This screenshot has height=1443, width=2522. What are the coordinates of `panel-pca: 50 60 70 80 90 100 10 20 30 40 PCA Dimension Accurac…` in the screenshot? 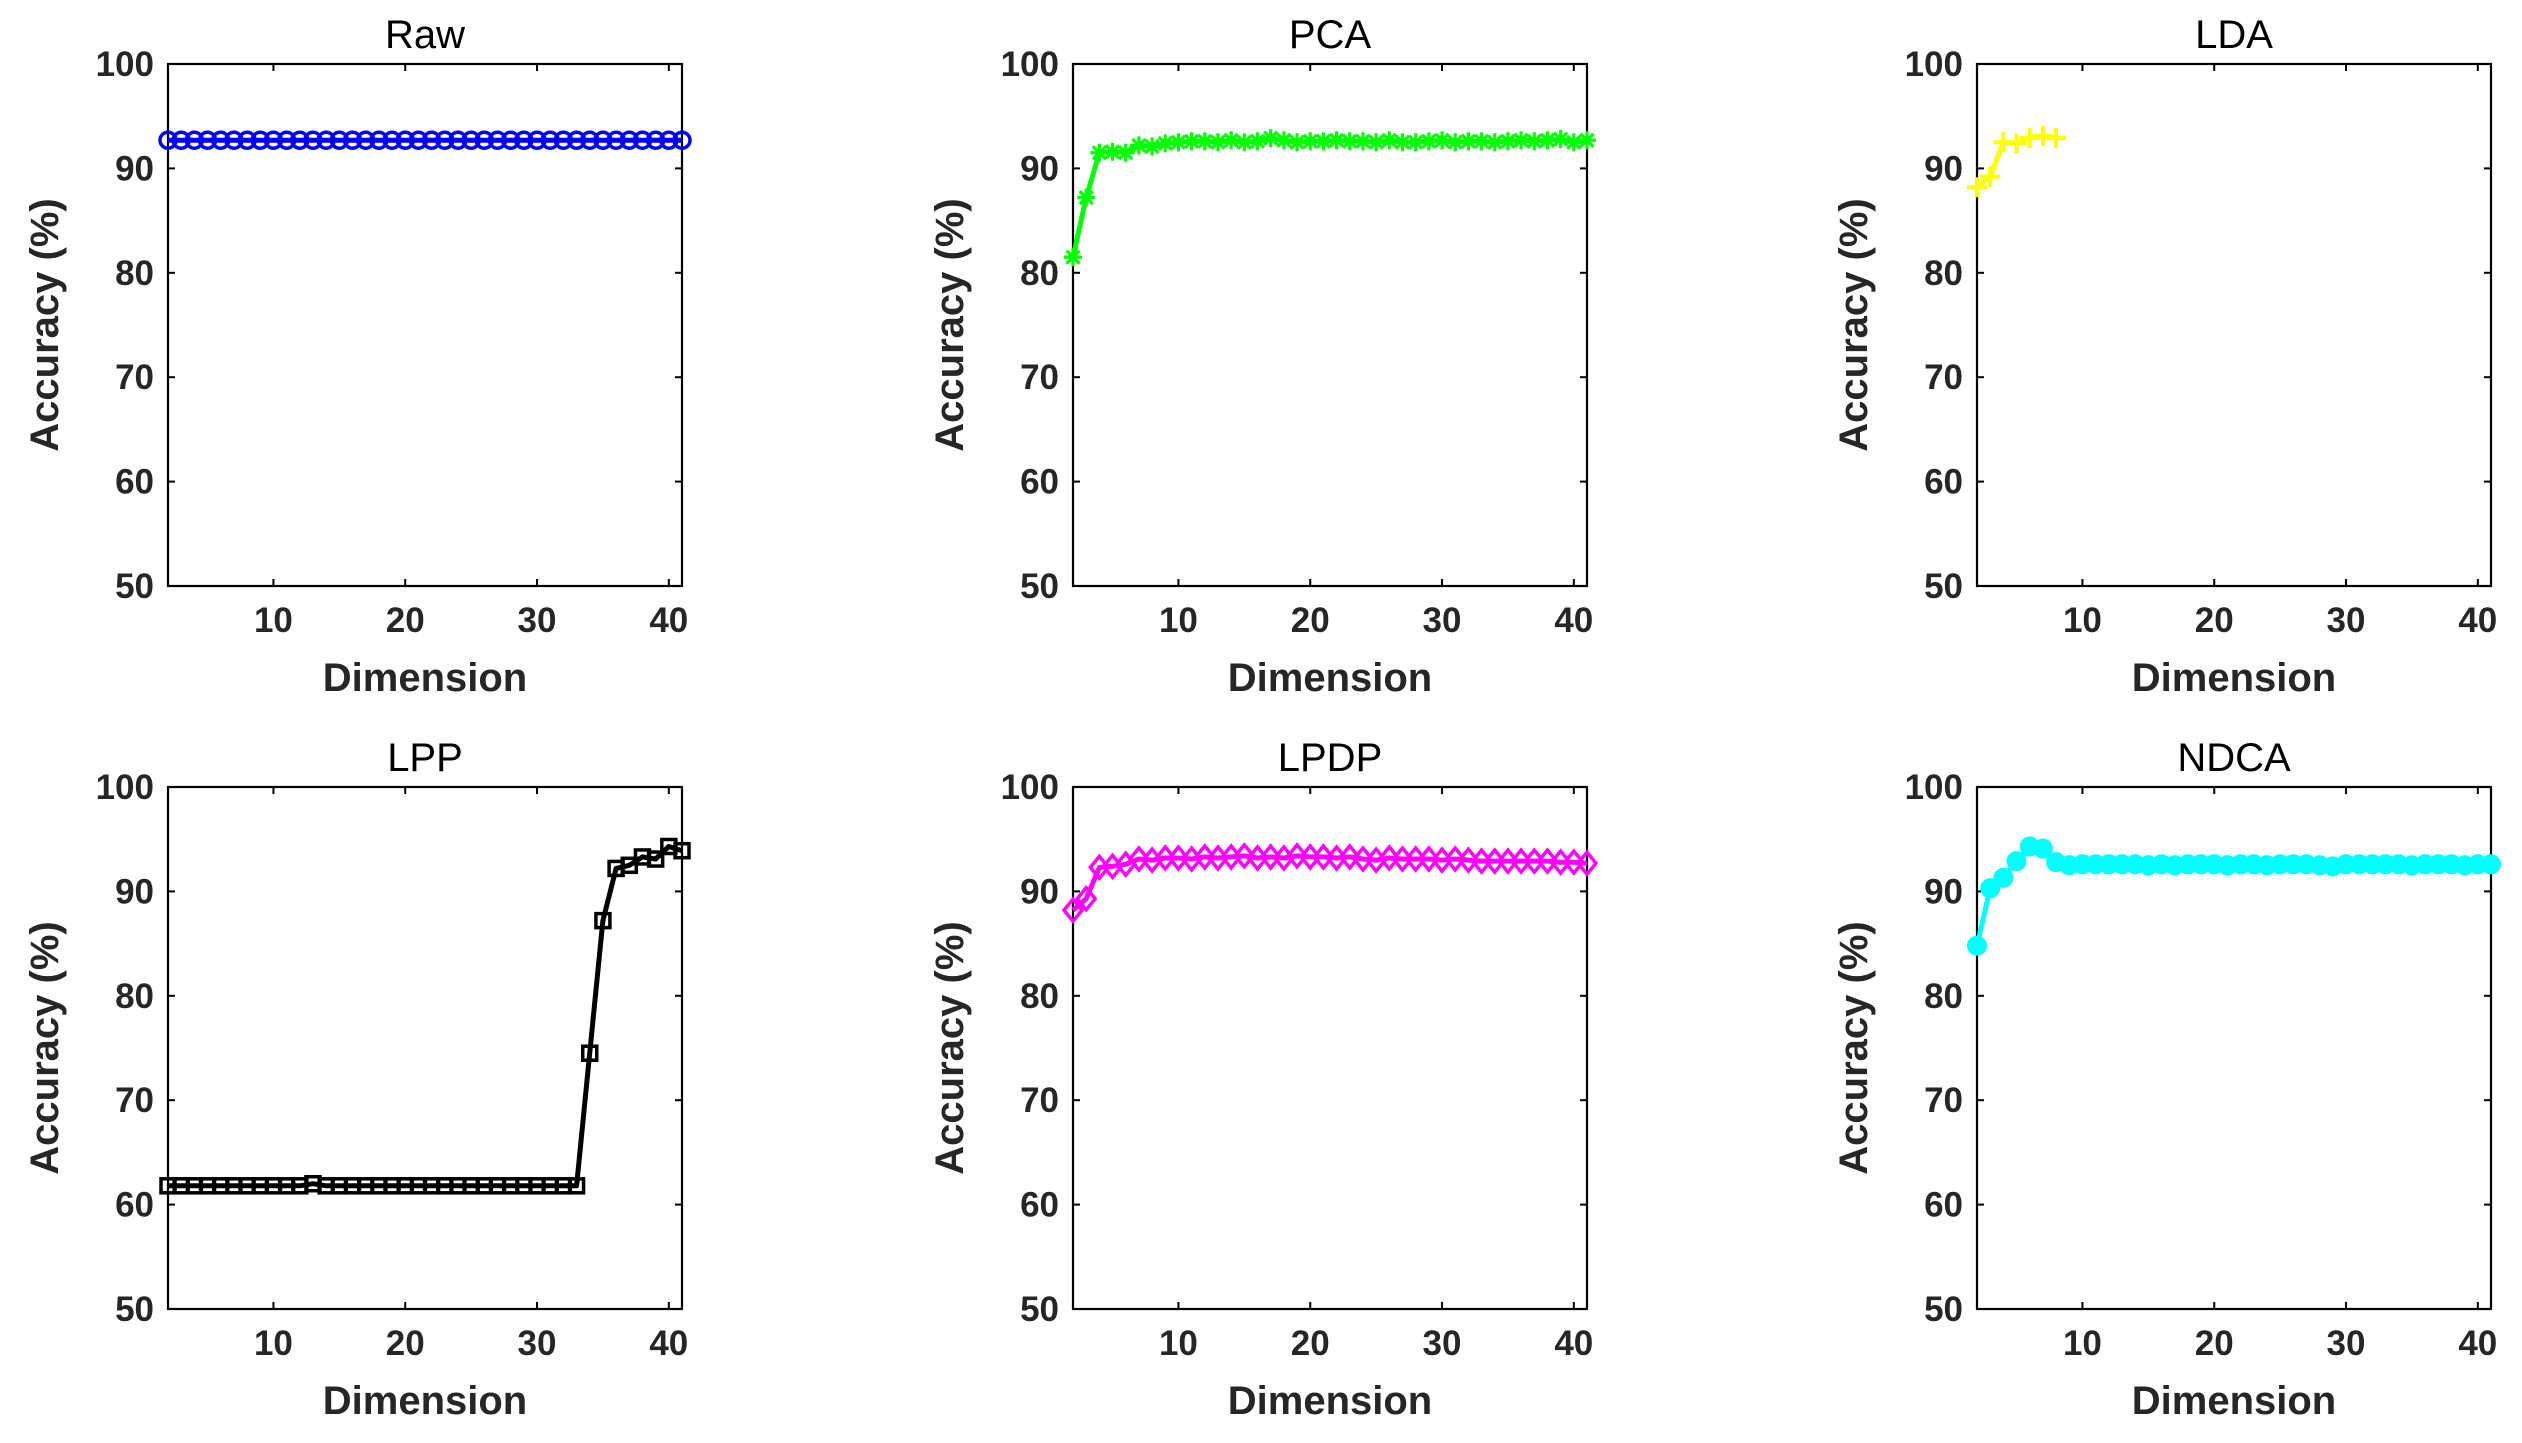 It's located at (1262, 356).